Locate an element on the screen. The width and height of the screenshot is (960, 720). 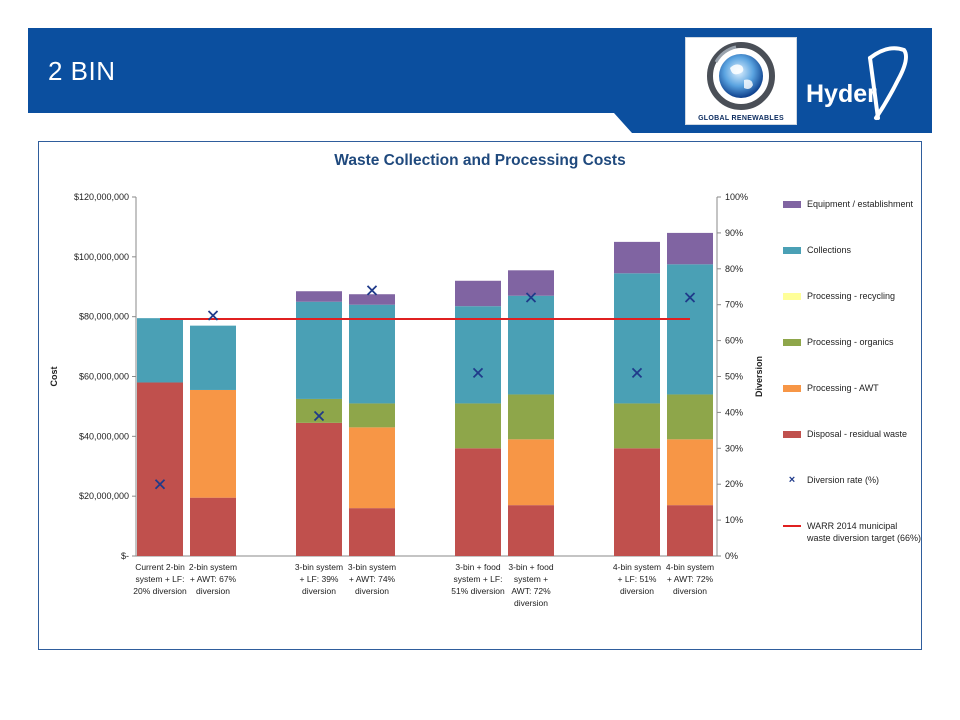
y-tick-label: $60,000,000 is located at coordinates (104, 377).